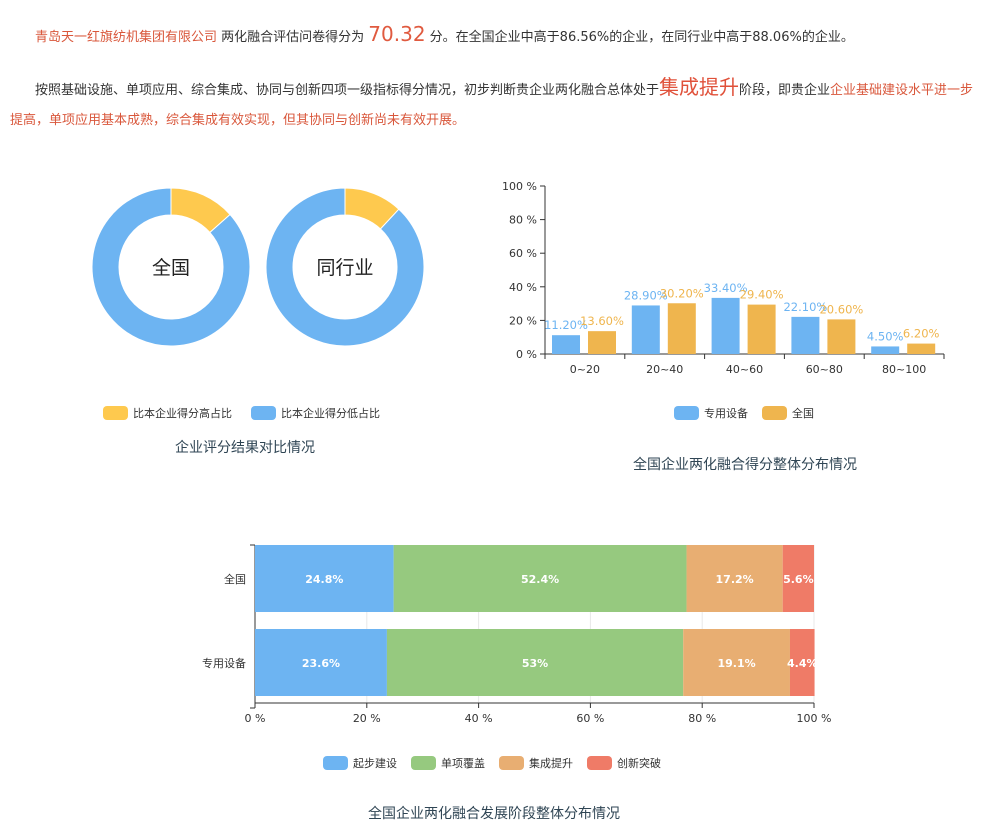 Image resolution: width=995 pixels, height=829 pixels. Describe the element at coordinates (519, 186) in the screenshot. I see `y-tick-label: 100 %` at that location.